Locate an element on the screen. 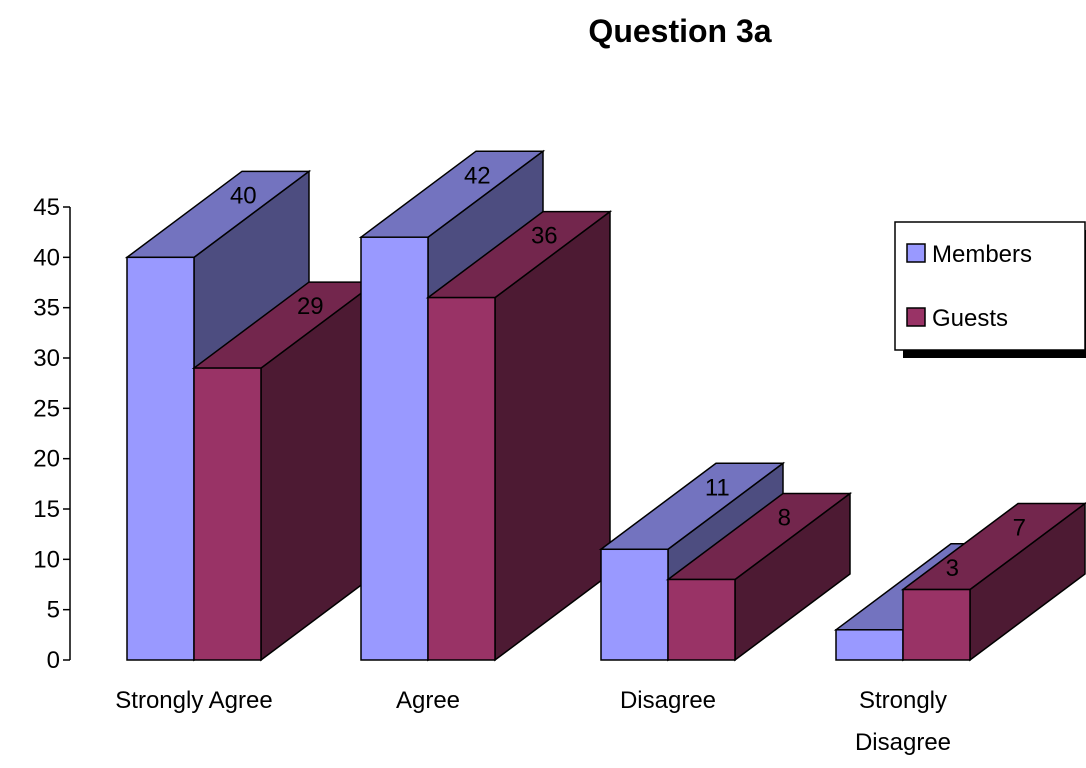 This screenshot has height=768, width=1086. data-label: 7 is located at coordinates (1019, 528).